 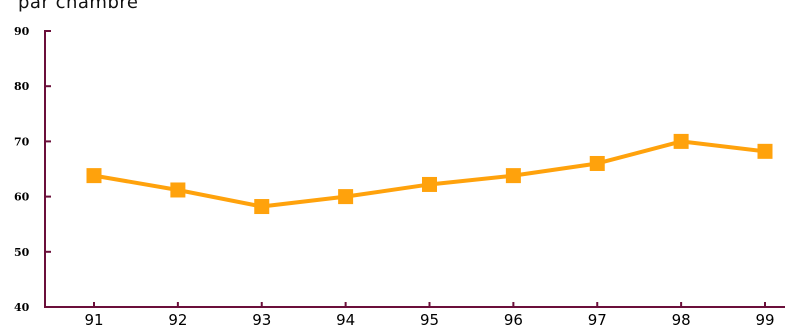 What do you see at coordinates (22, 197) in the screenshot?
I see `y-tick-label: 60` at bounding box center [22, 197].